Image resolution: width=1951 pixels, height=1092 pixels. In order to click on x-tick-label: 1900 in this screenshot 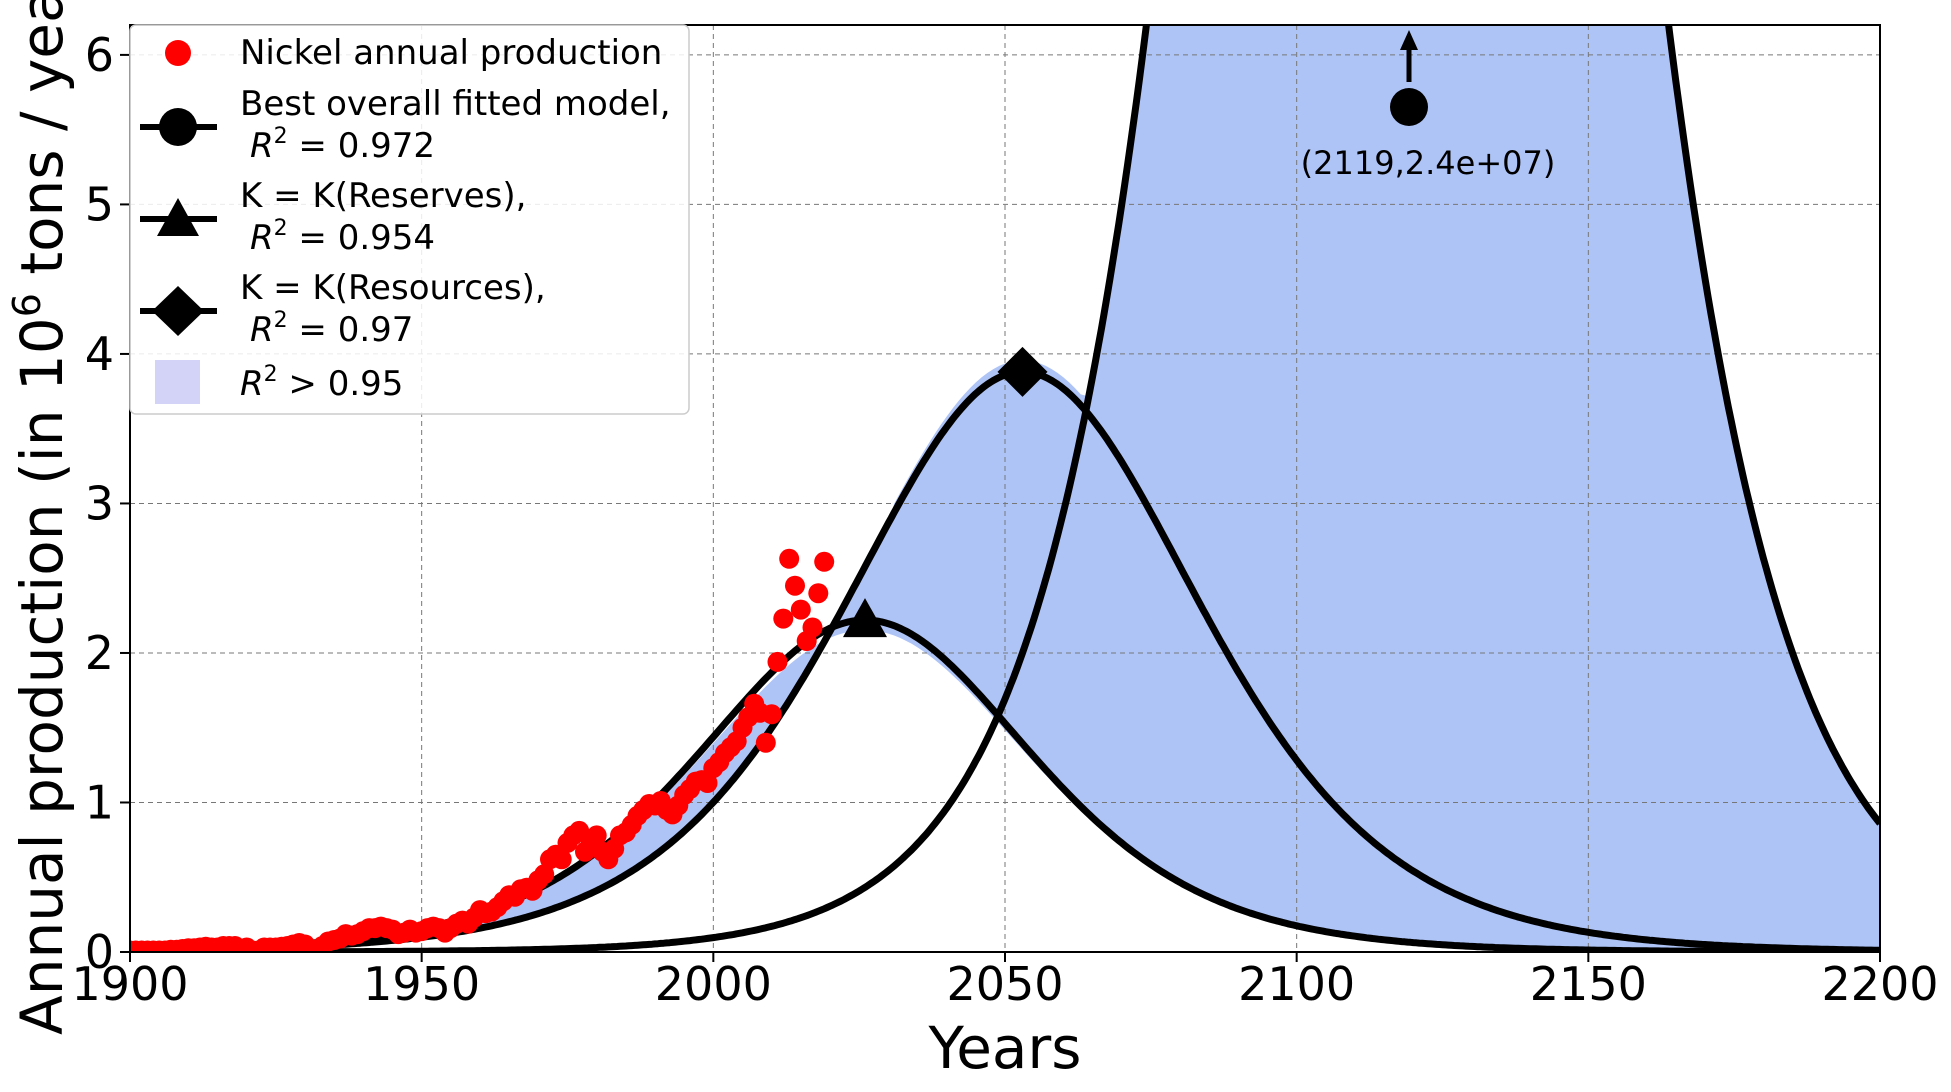, I will do `click(129, 984)`.